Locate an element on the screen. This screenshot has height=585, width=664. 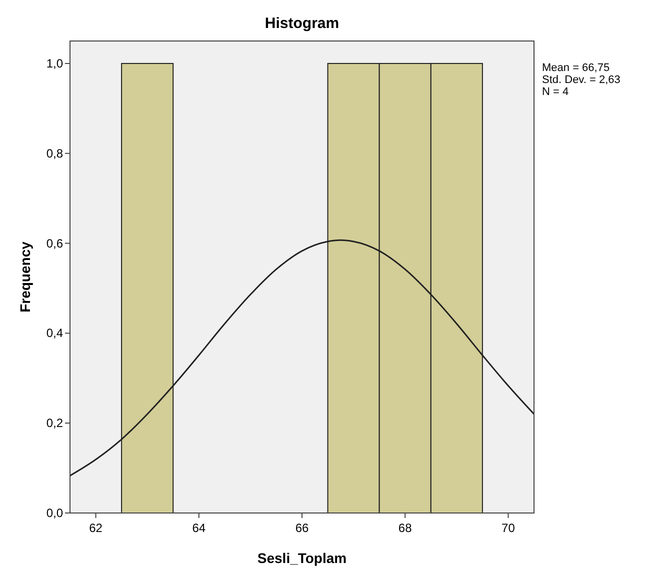
text: N = 4 is located at coordinates (555, 92).